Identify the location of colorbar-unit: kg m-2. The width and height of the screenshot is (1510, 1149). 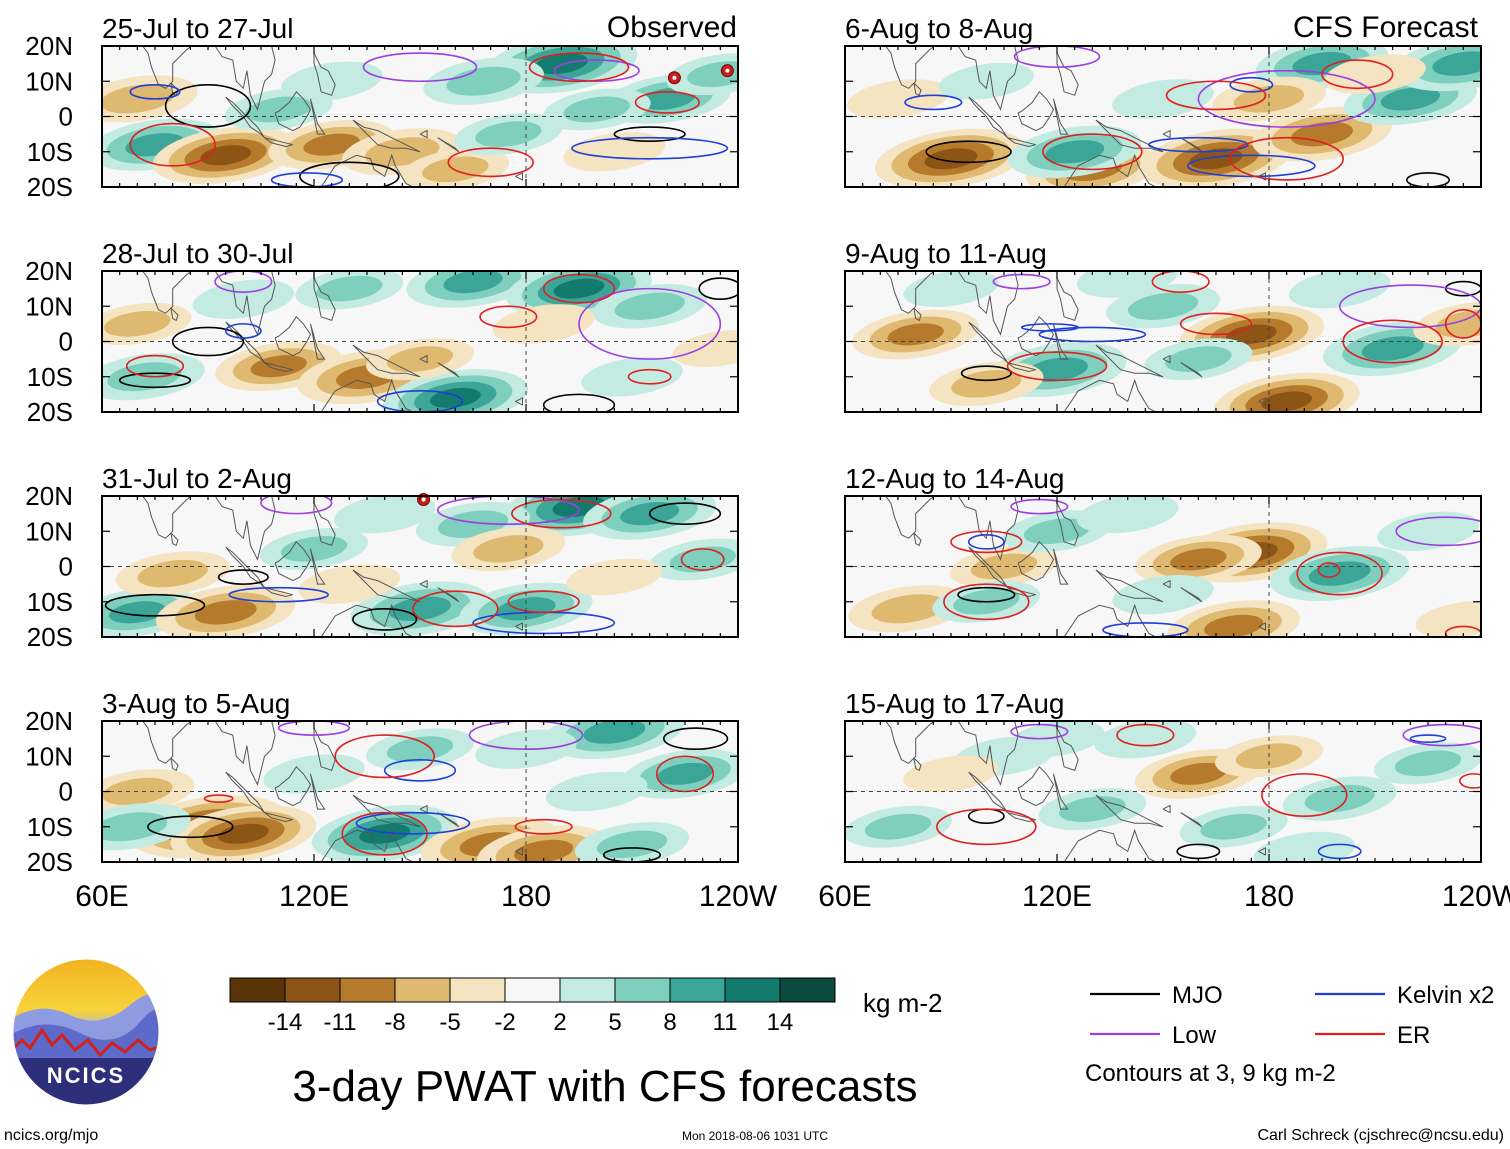
(902, 1003).